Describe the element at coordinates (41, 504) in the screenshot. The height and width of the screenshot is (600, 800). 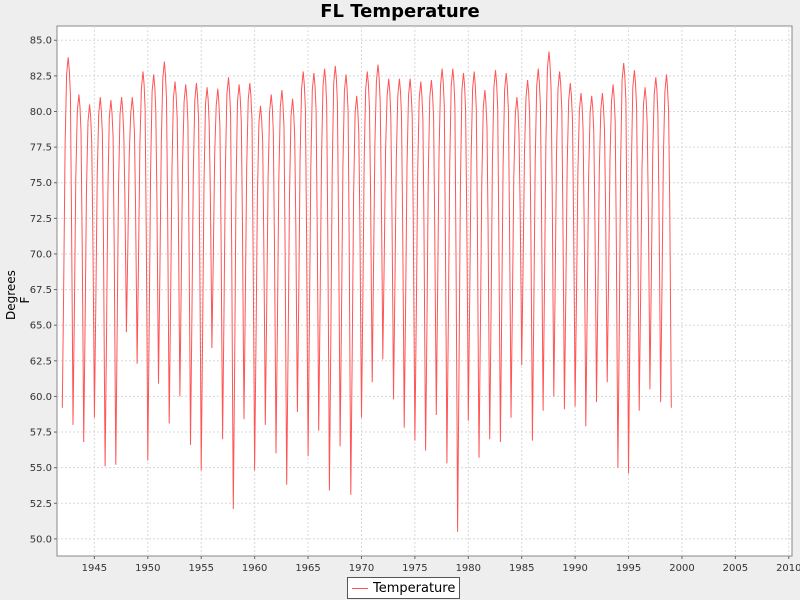
I see `y-tick-label: 52.5` at that location.